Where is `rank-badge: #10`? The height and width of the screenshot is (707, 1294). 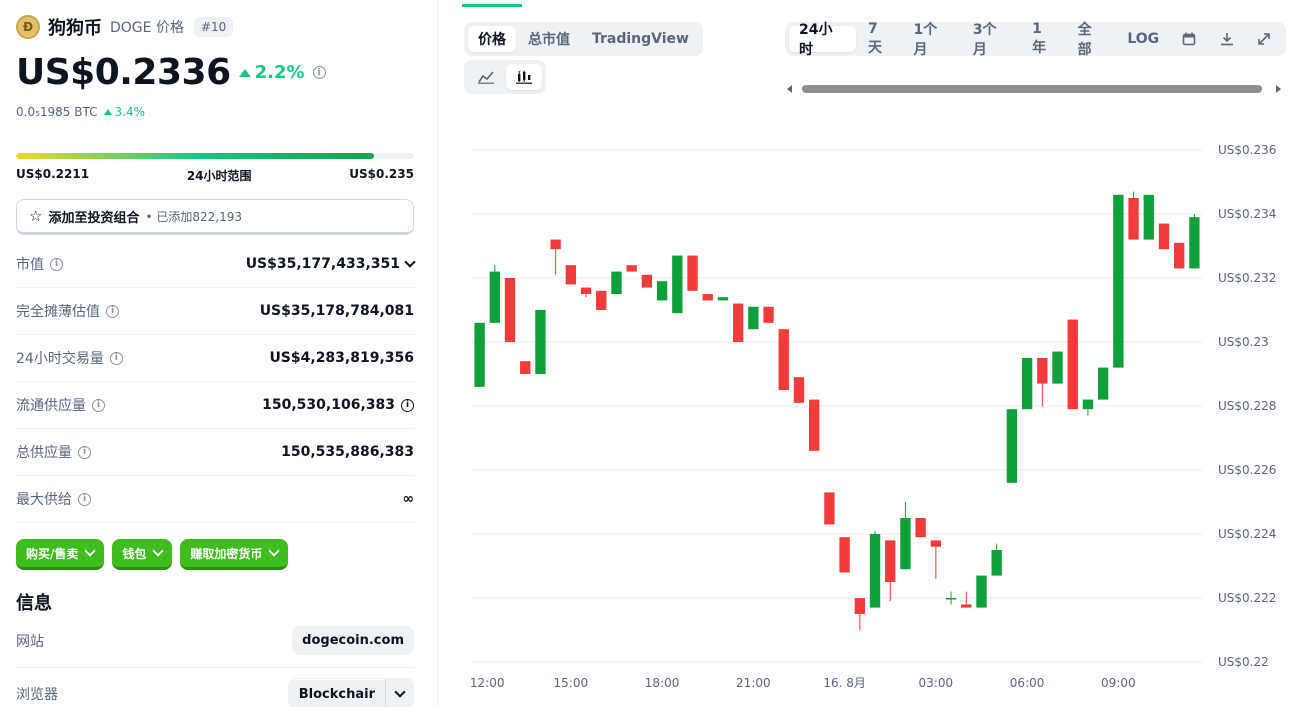
rank-badge: #10 is located at coordinates (213, 27).